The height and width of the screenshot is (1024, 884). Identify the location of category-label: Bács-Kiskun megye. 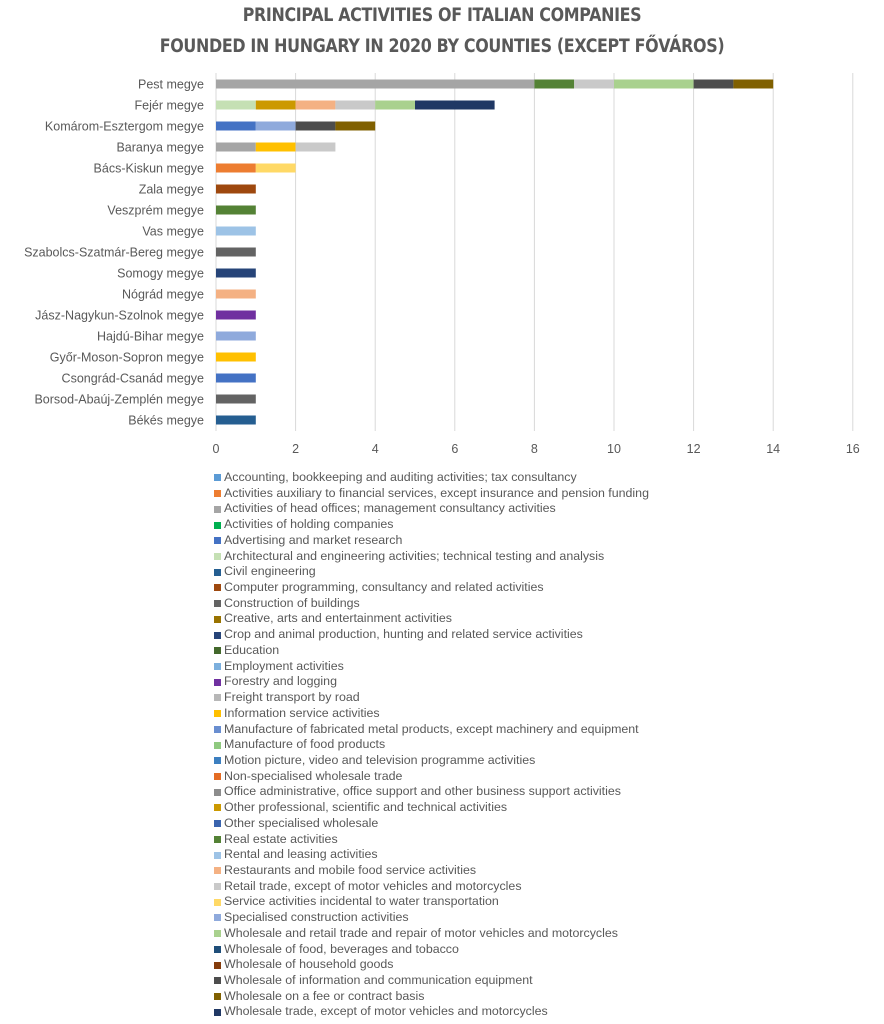
(149, 169).